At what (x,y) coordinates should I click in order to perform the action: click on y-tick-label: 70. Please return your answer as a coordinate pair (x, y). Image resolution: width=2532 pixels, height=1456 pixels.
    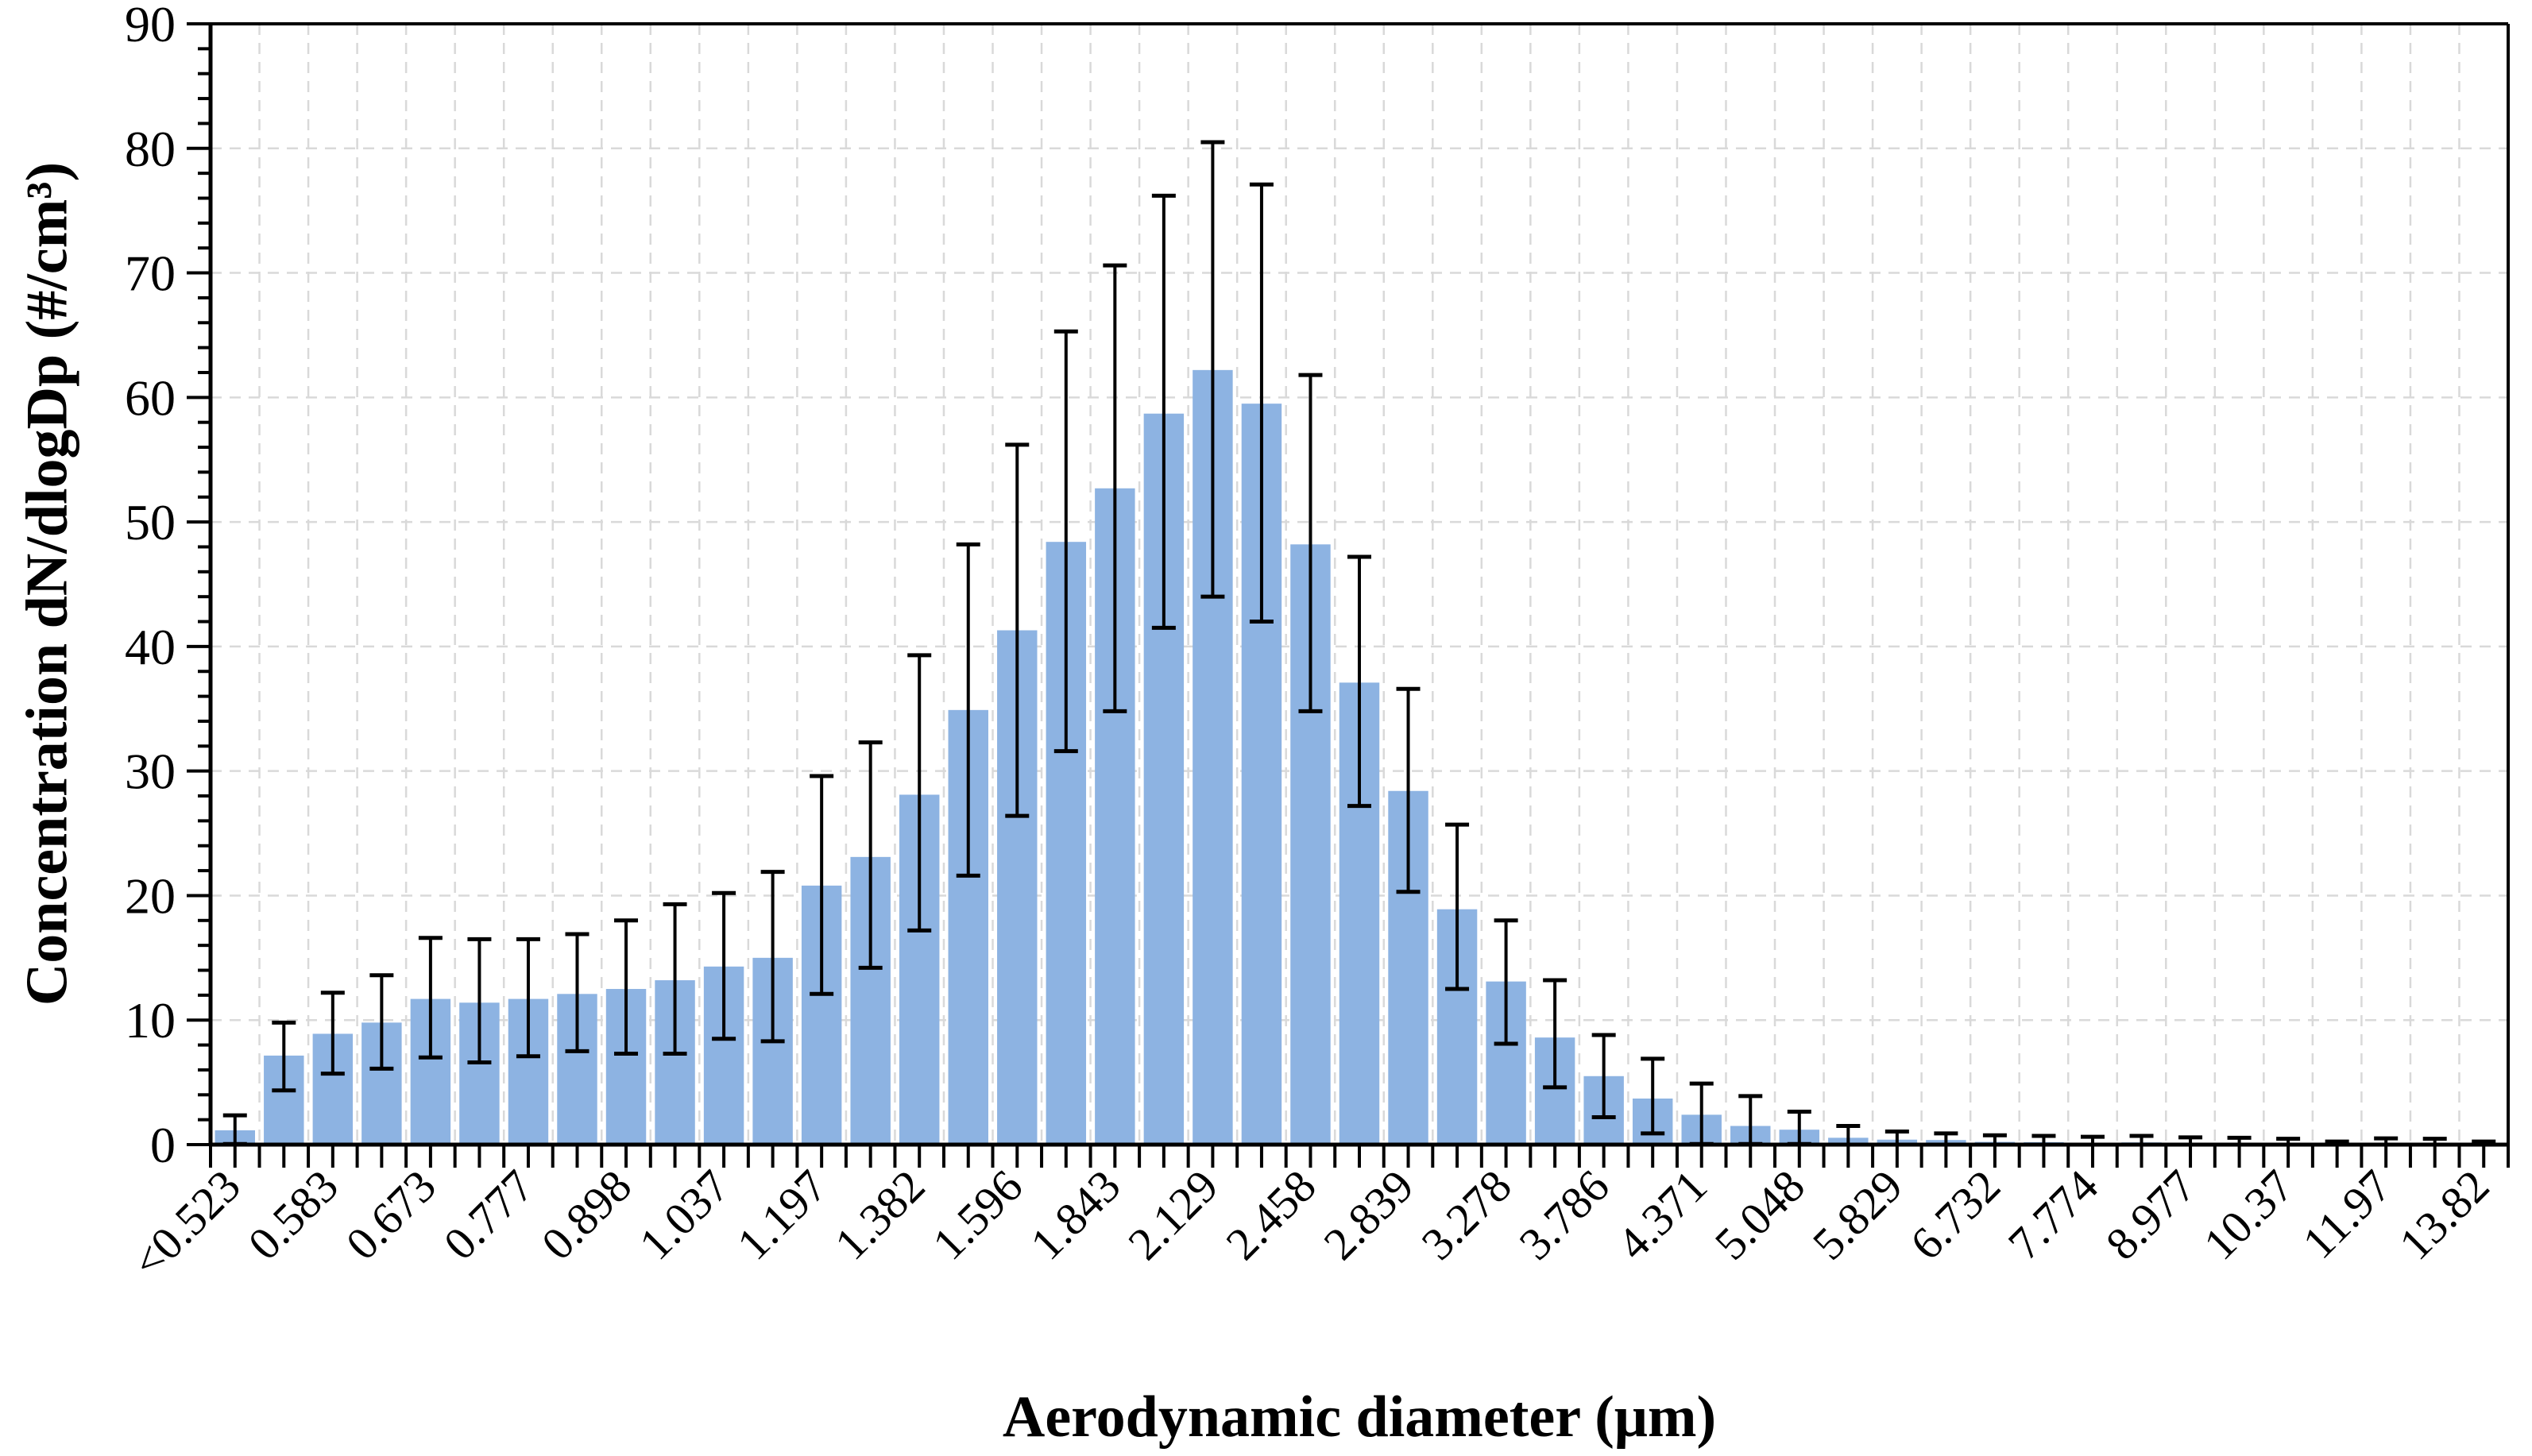
    Looking at the image, I should click on (150, 273).